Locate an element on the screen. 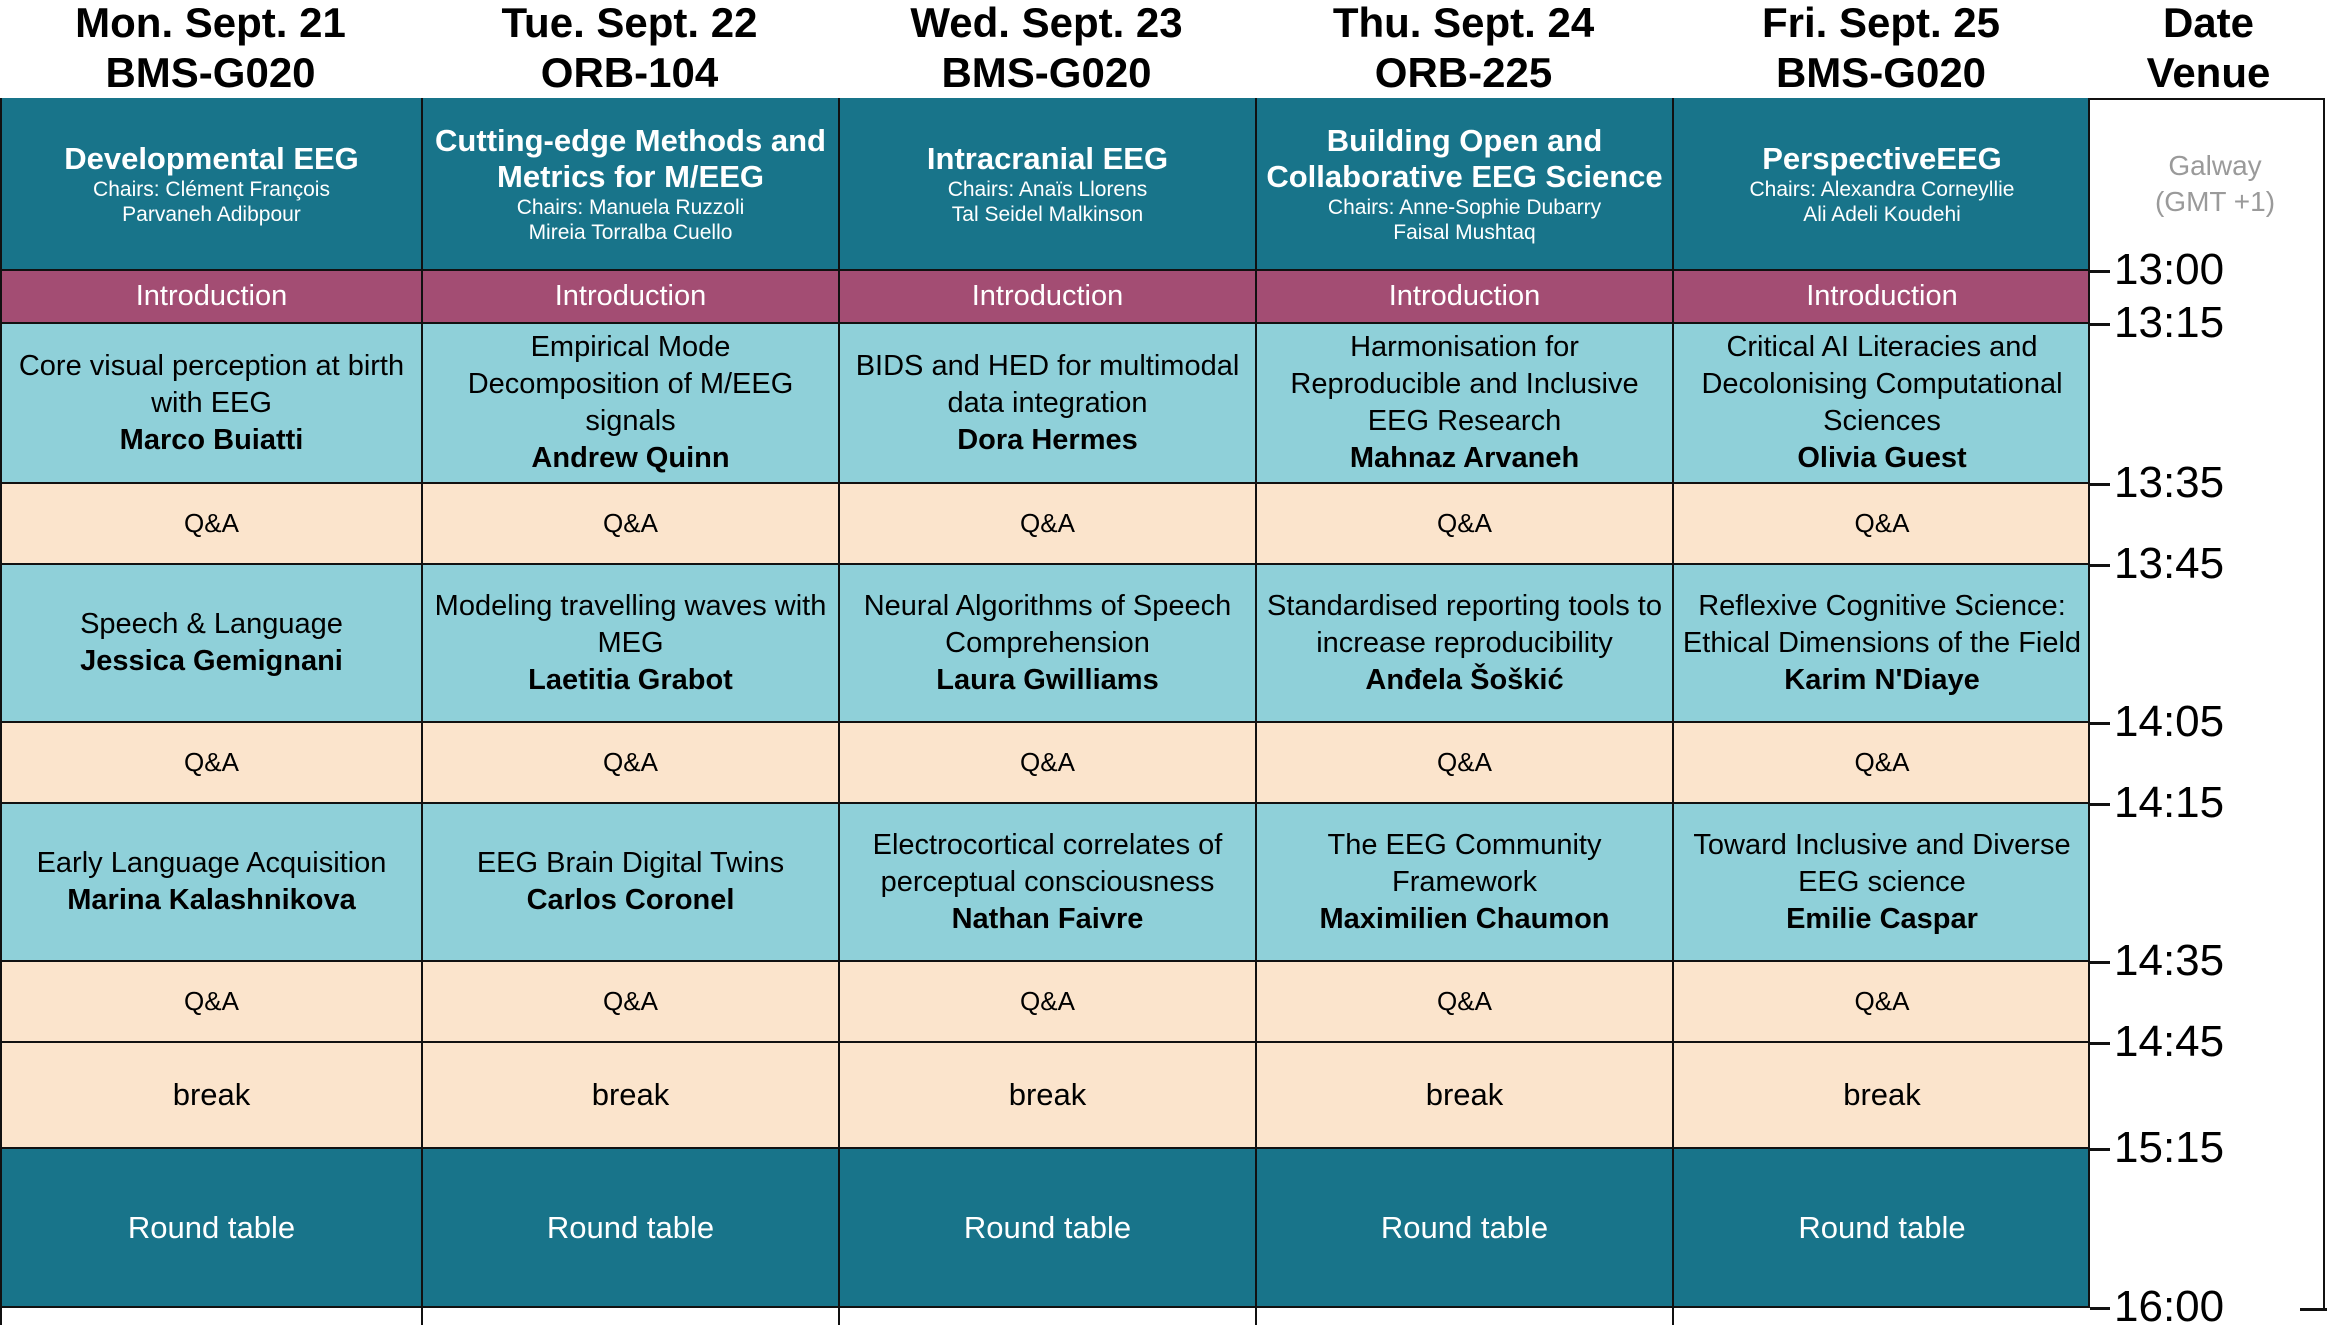 The image size is (2327, 1332). session-chairs: Chairs: Anaïs Llorens is located at coordinates (1047, 189).